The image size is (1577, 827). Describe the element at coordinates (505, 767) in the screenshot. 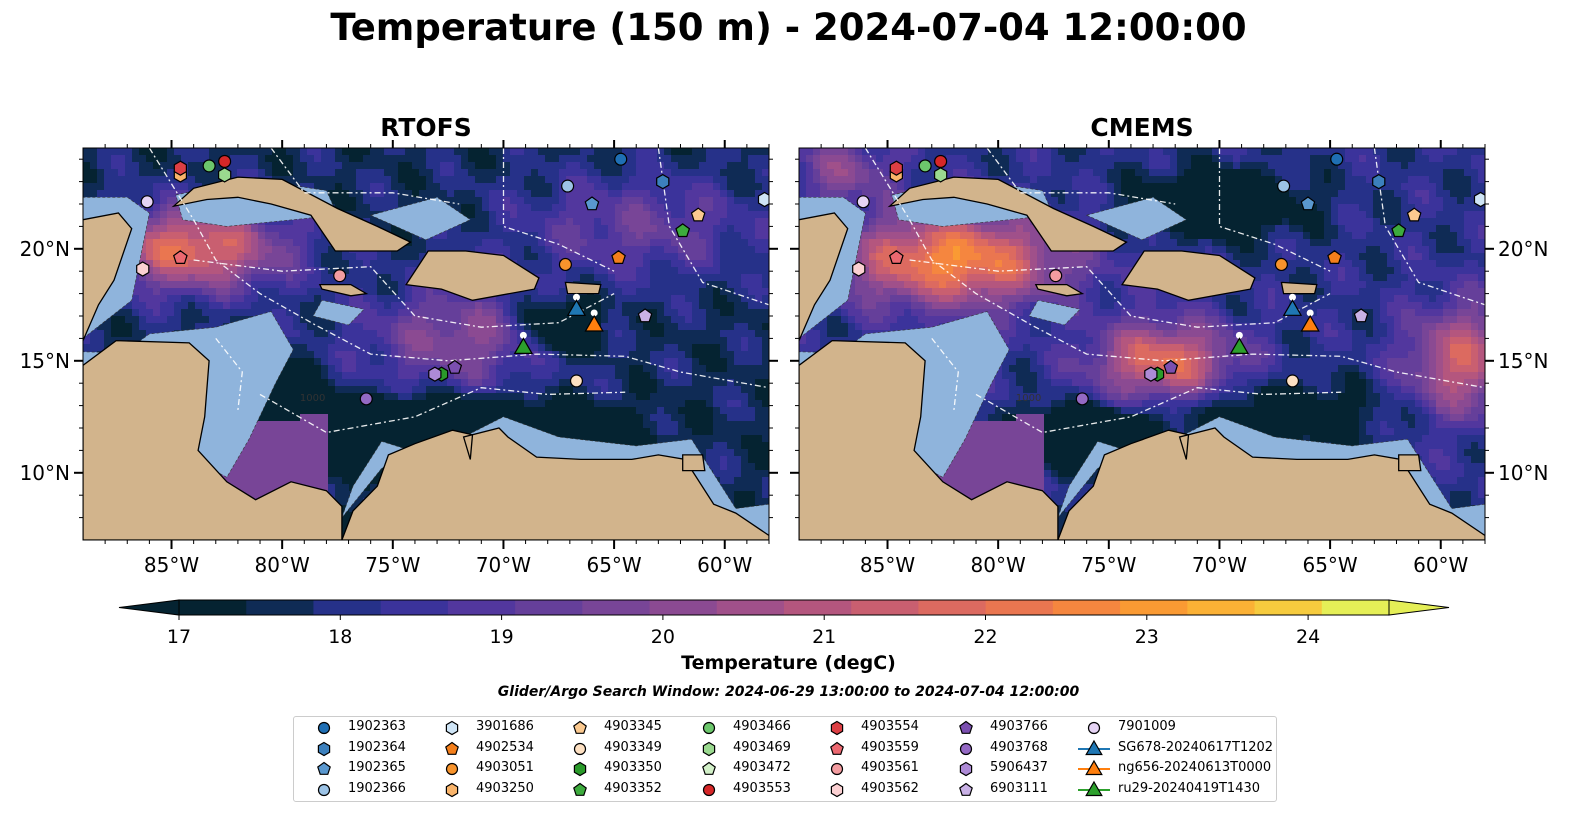

I see `legend-label: 4903051` at that location.